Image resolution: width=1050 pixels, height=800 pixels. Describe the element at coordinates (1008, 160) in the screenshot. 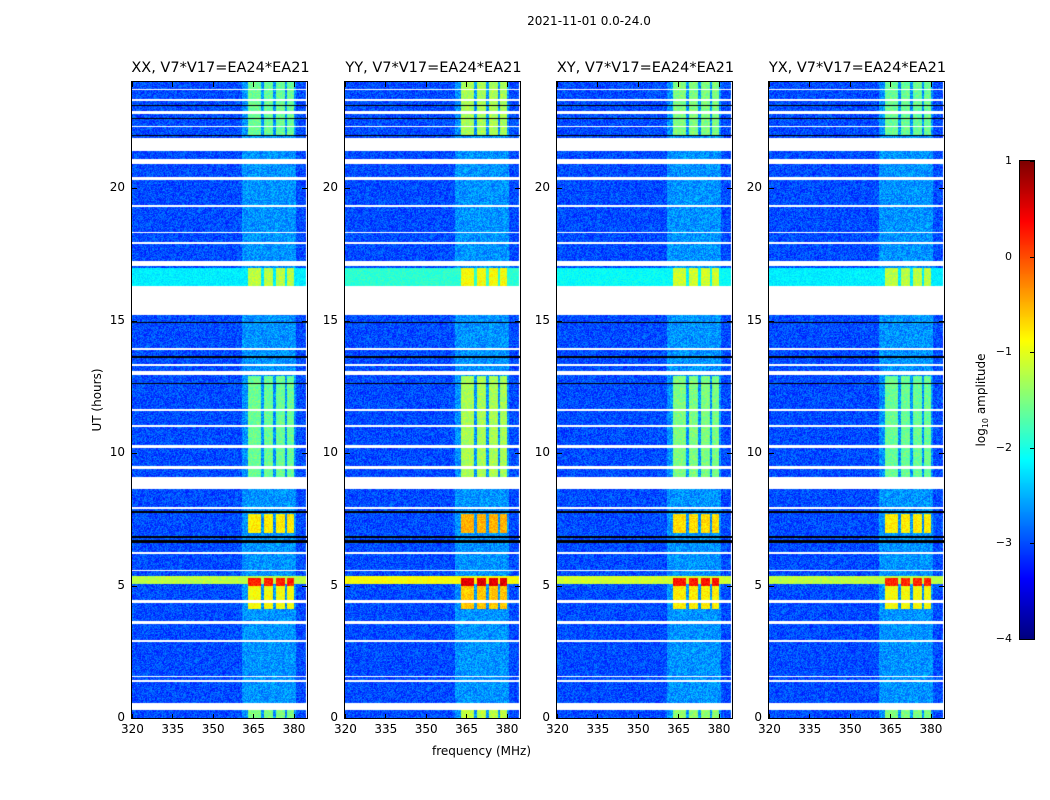

I see `colorbar-tick-label: 1` at that location.